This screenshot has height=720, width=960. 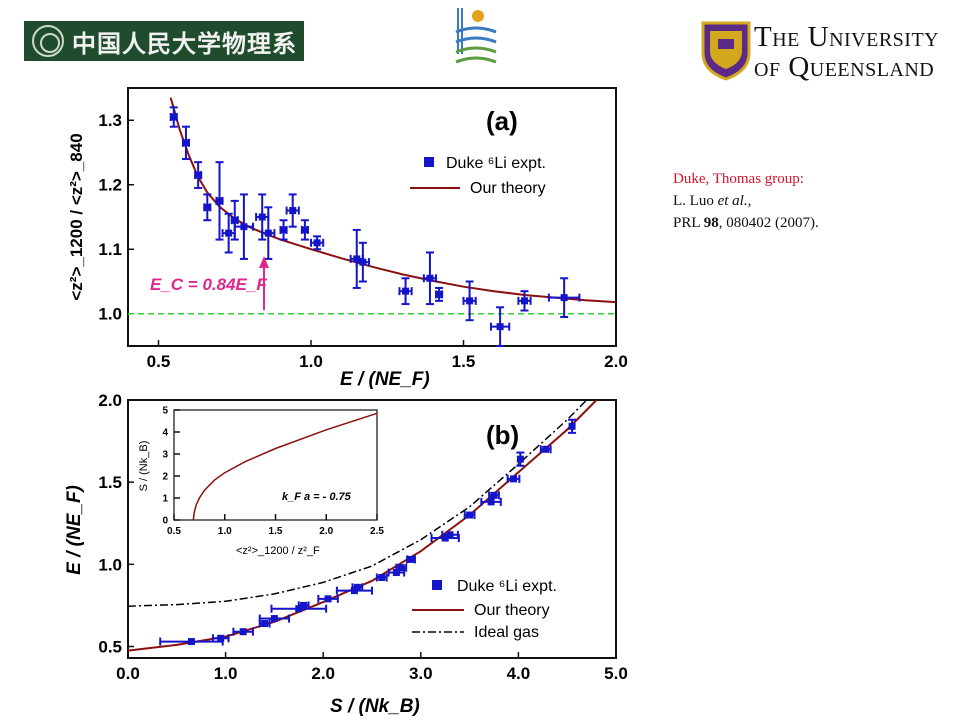 I want to click on panel-a-theory-curve, so click(x=393, y=200).